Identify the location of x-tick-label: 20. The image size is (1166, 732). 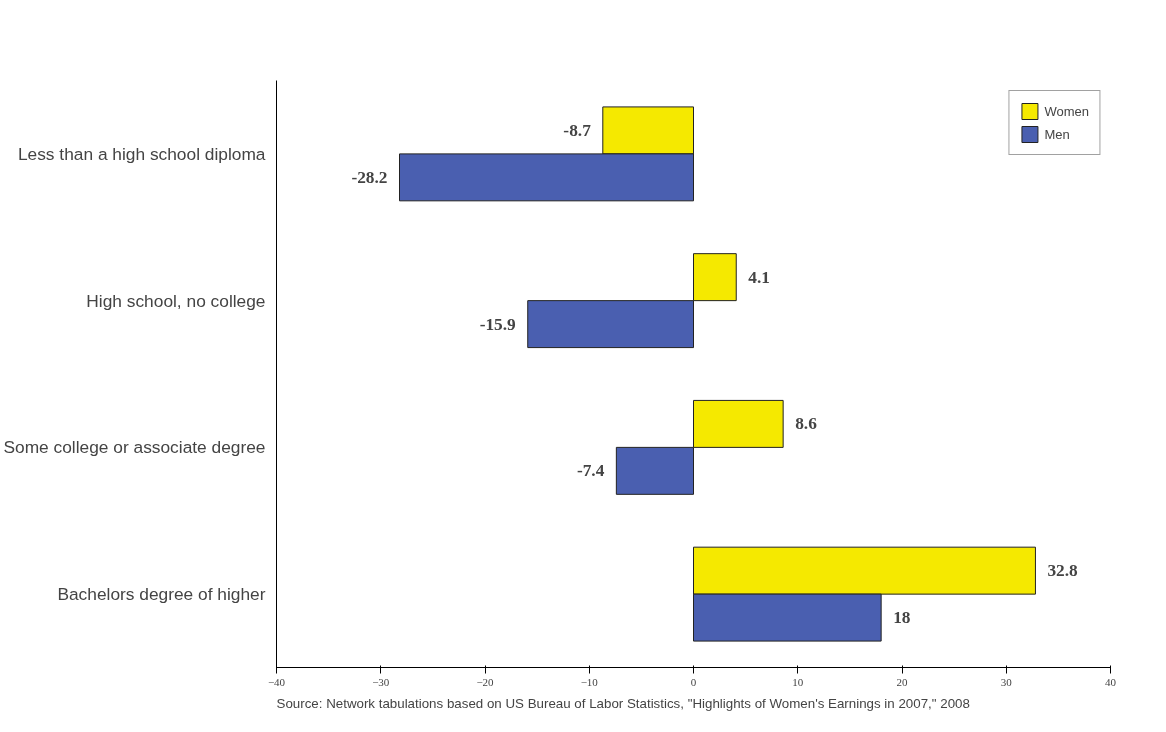
(902, 681).